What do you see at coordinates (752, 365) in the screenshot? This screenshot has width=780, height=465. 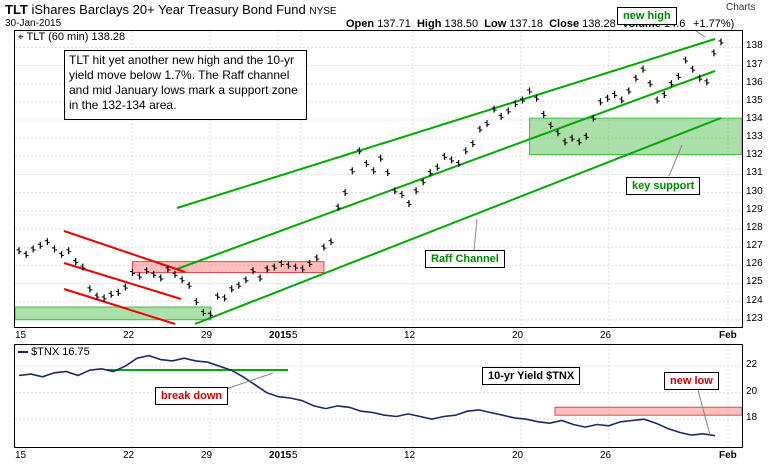 I see `y-tick-label: 22` at bounding box center [752, 365].